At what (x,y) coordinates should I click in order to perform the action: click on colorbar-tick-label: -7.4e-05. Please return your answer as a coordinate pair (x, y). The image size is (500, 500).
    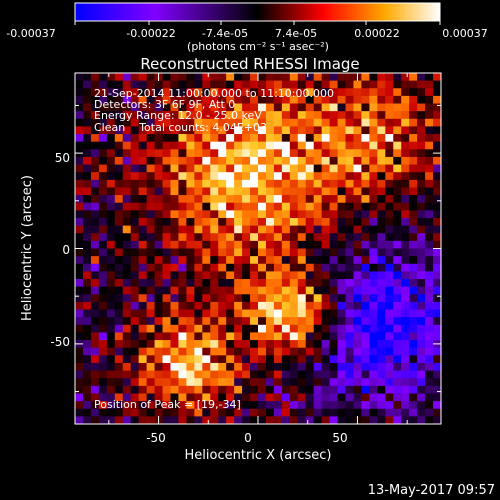
    Looking at the image, I should click on (225, 33).